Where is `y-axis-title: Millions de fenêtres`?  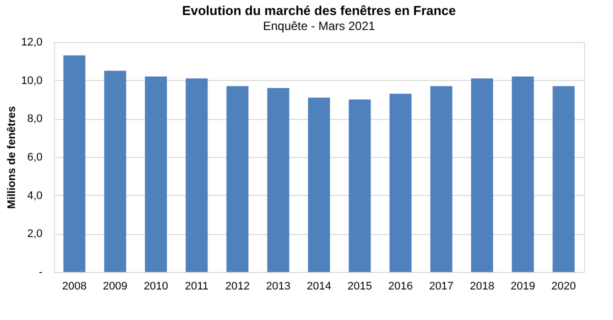 y-axis-title: Millions de fenêtres is located at coordinates (12, 157).